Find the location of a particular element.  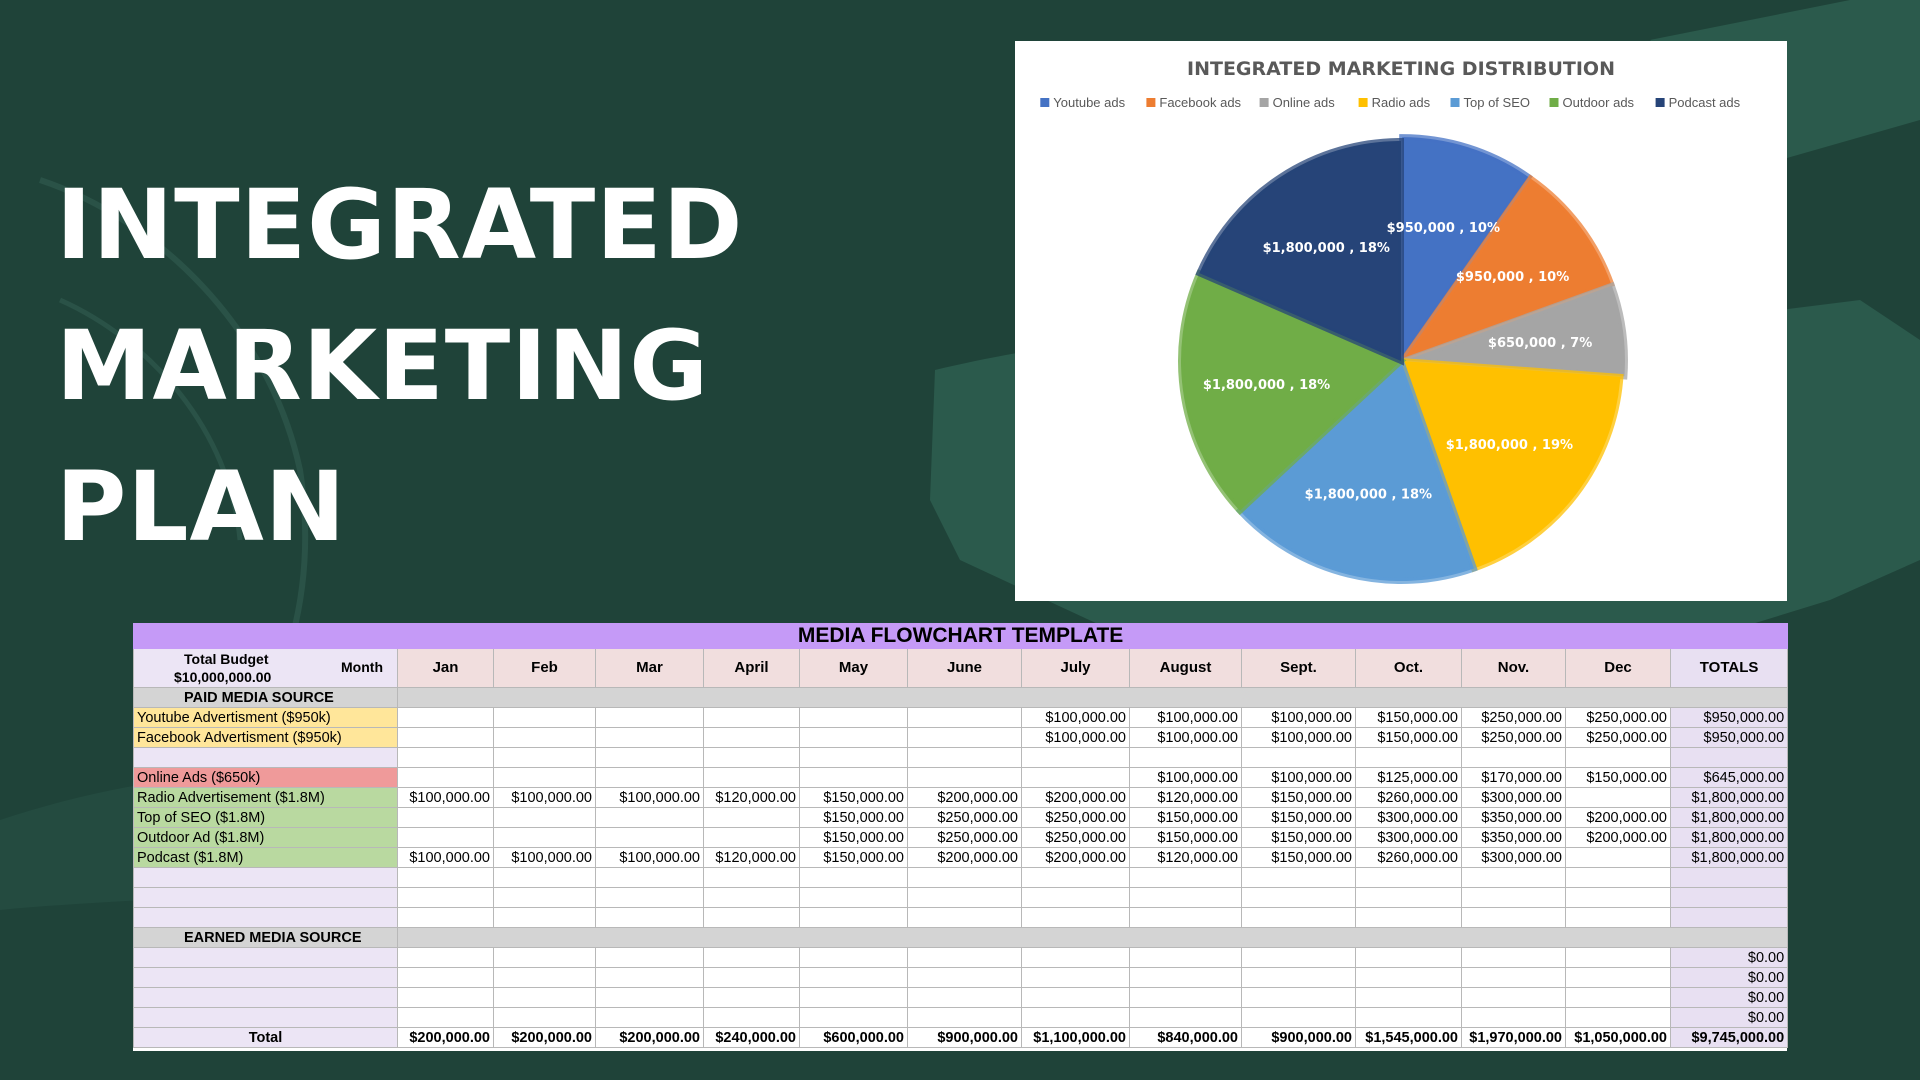

legend-entry: Youtube ads is located at coordinates (1083, 102).